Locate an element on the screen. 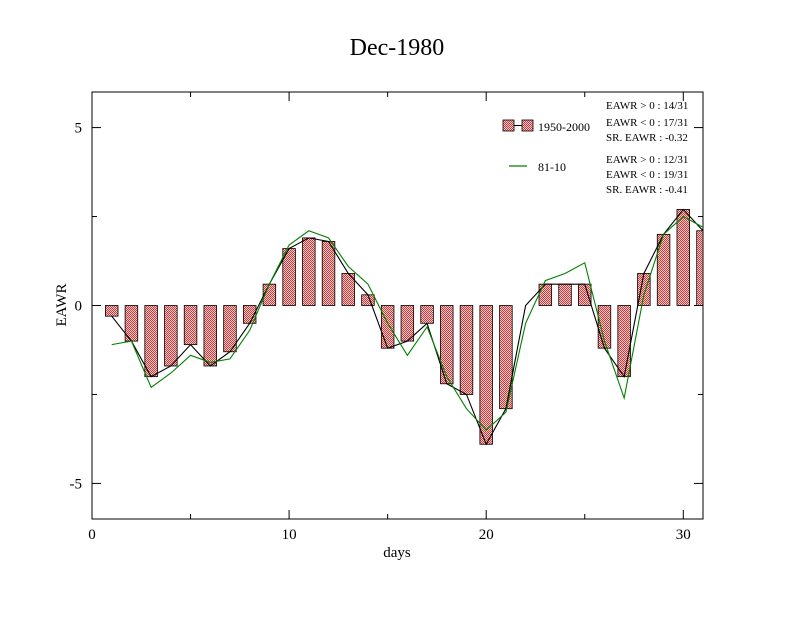 The image size is (792, 617). x-tick-label: 0 is located at coordinates (92, 535).